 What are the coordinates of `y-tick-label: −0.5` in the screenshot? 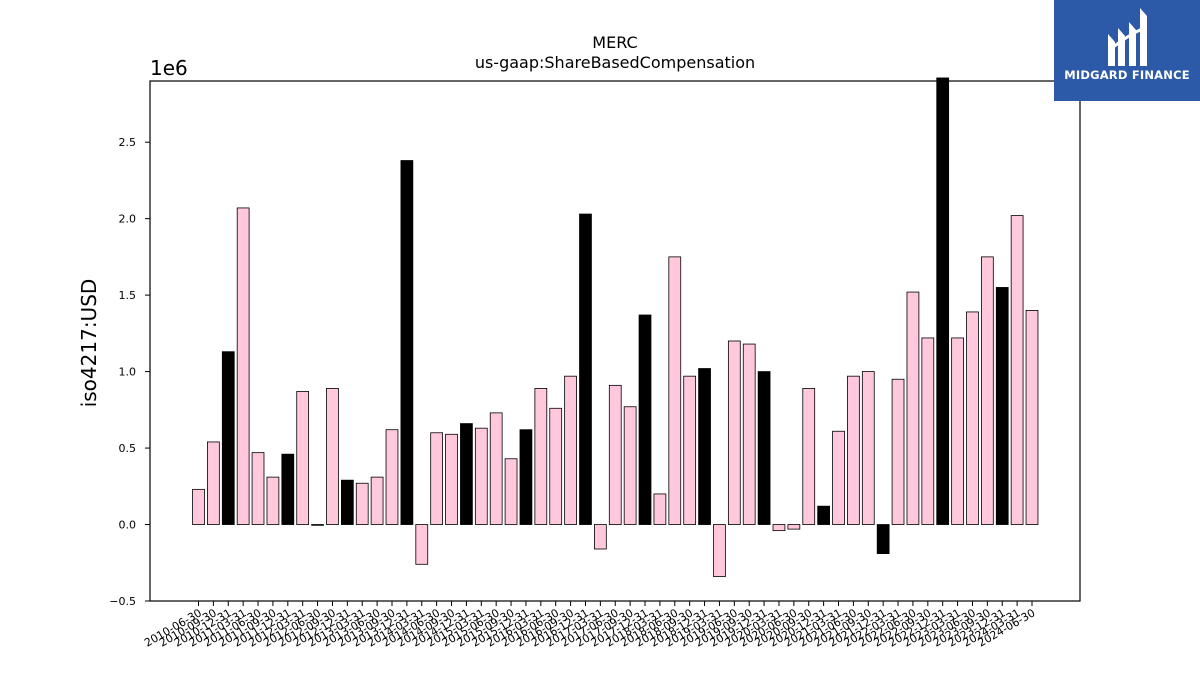 It's located at (122, 601).